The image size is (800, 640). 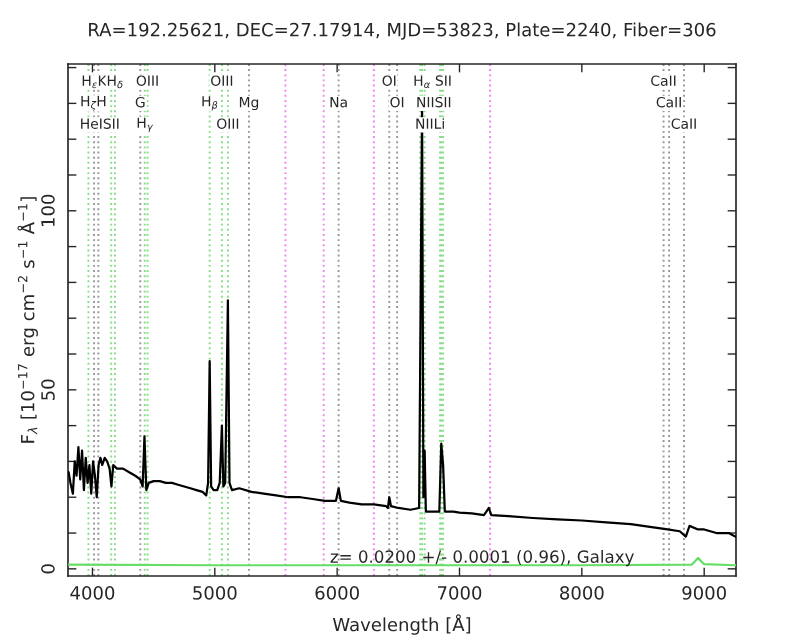 I want to click on x-tick-label: 4000, so click(x=92, y=593).